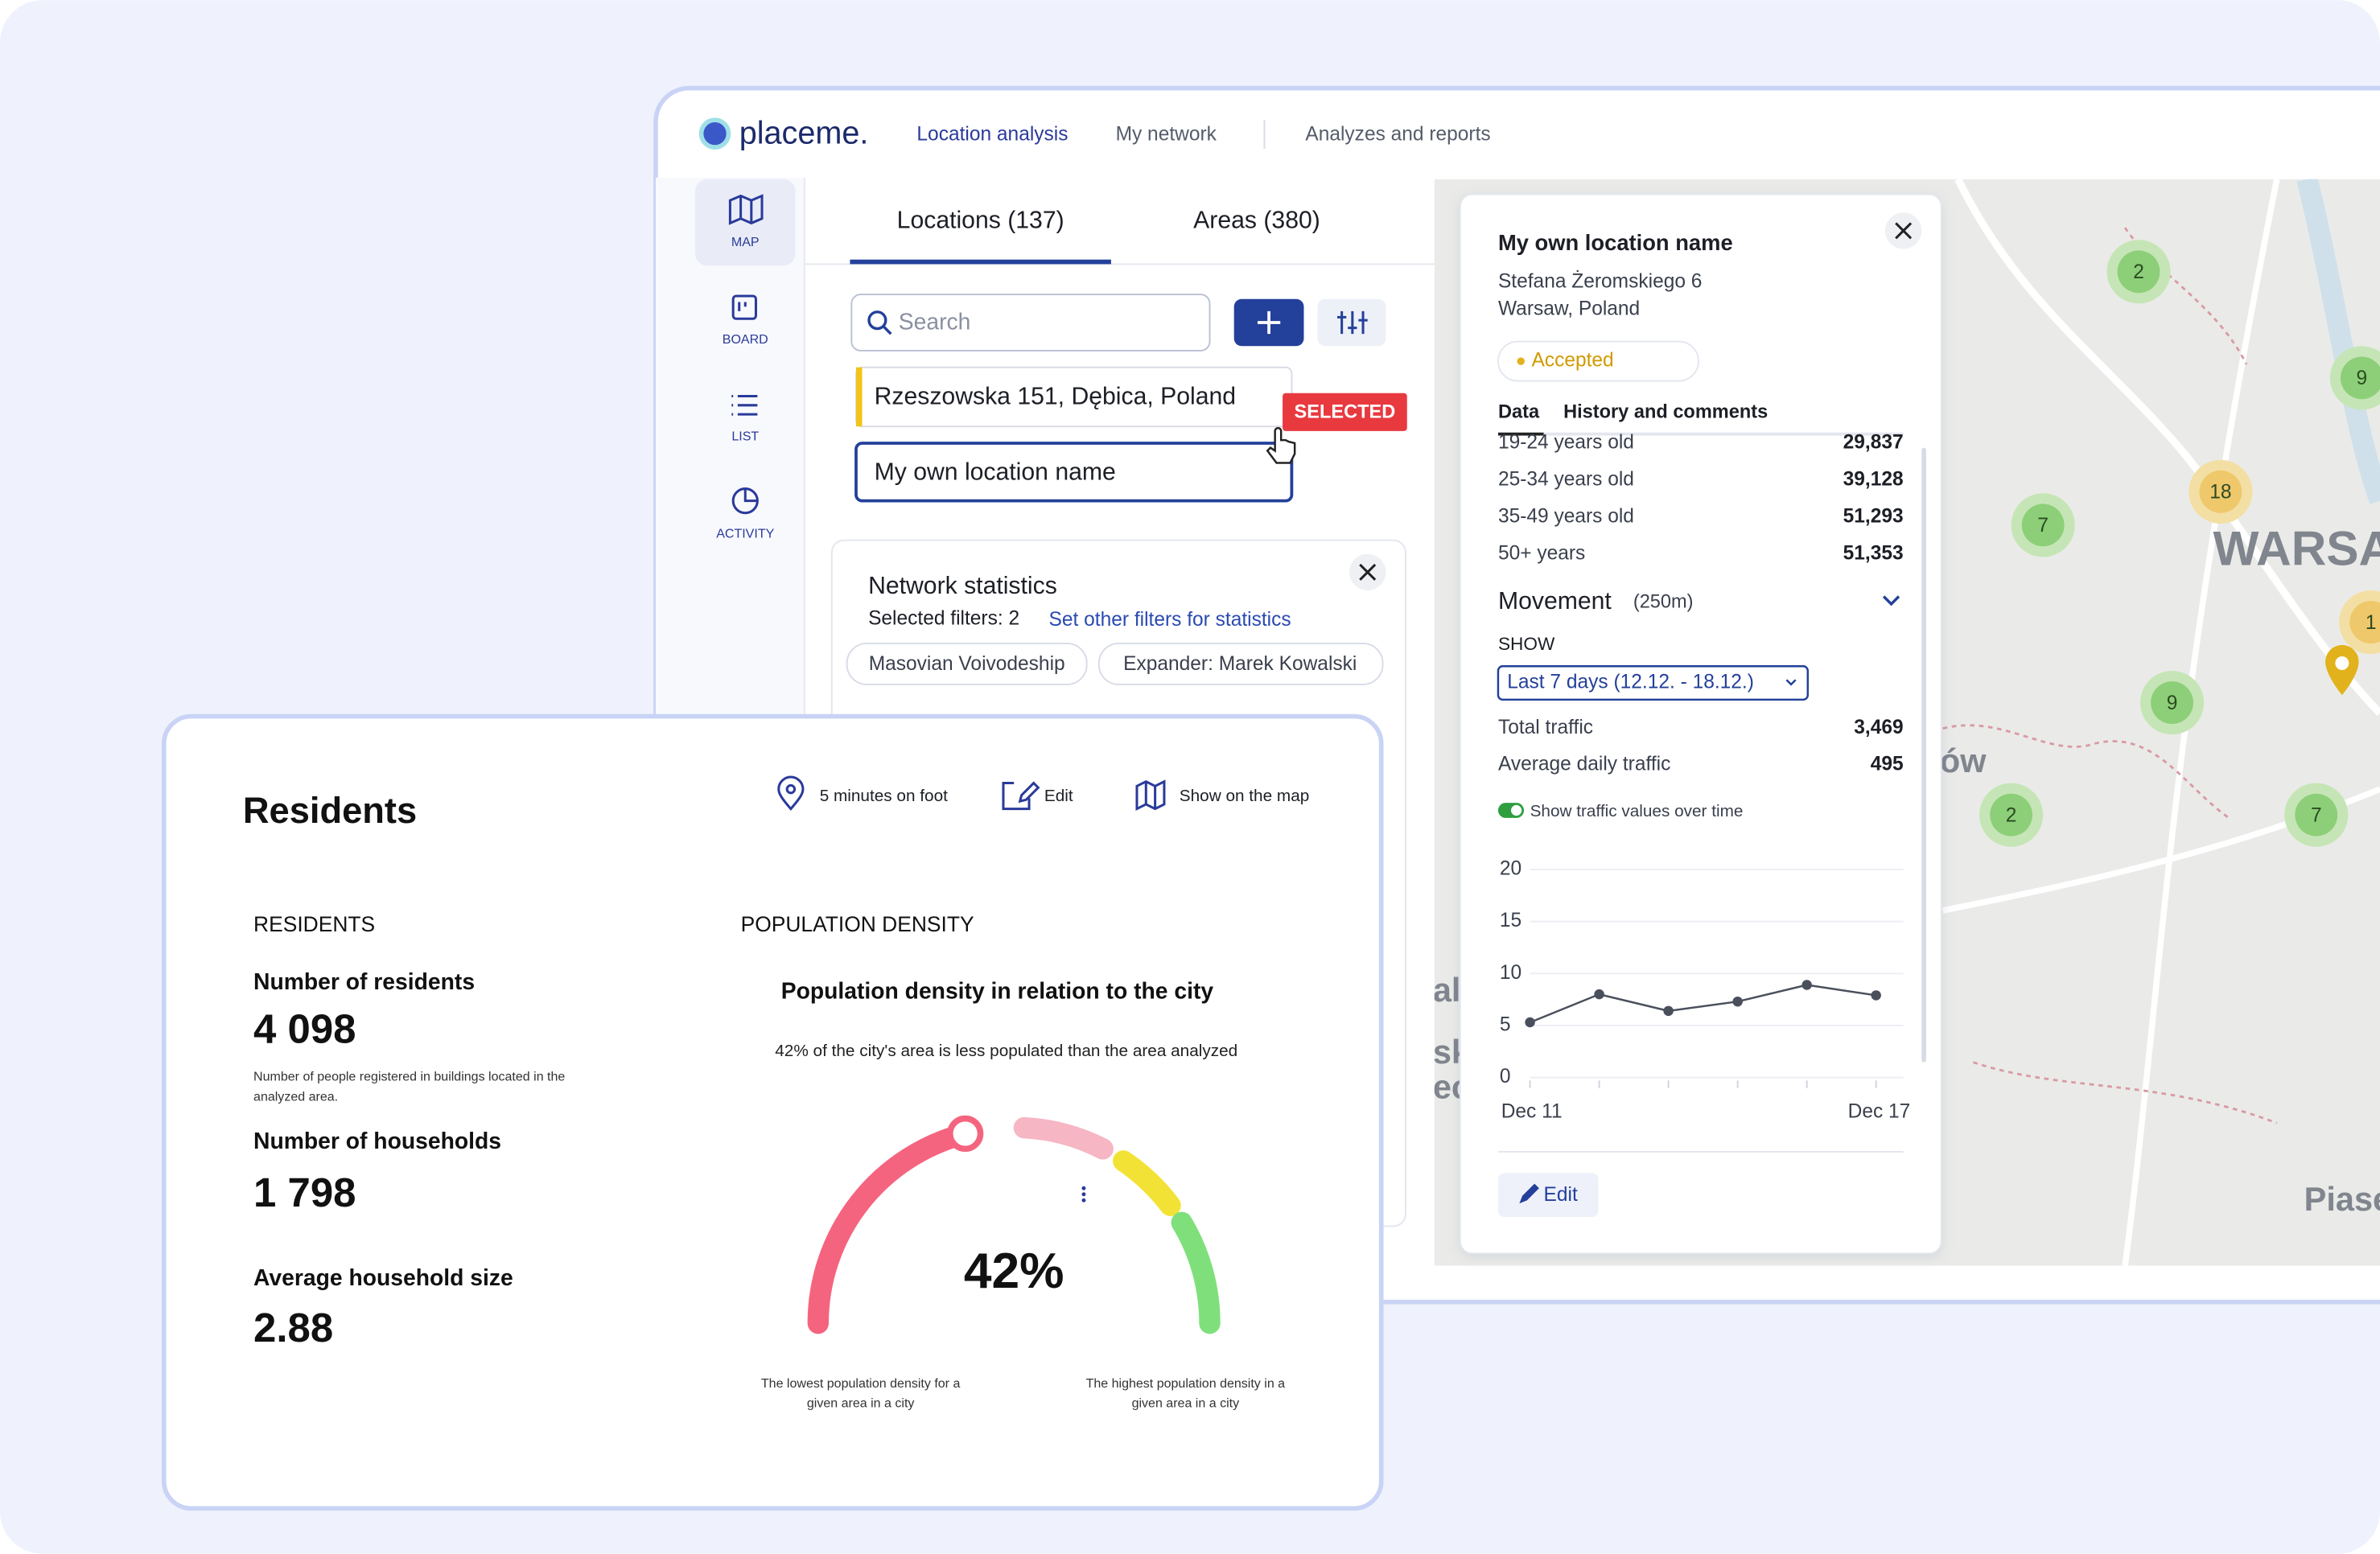 The image size is (2380, 1554). I want to click on gauge-caption: The highest population density in a, so click(1186, 1383).